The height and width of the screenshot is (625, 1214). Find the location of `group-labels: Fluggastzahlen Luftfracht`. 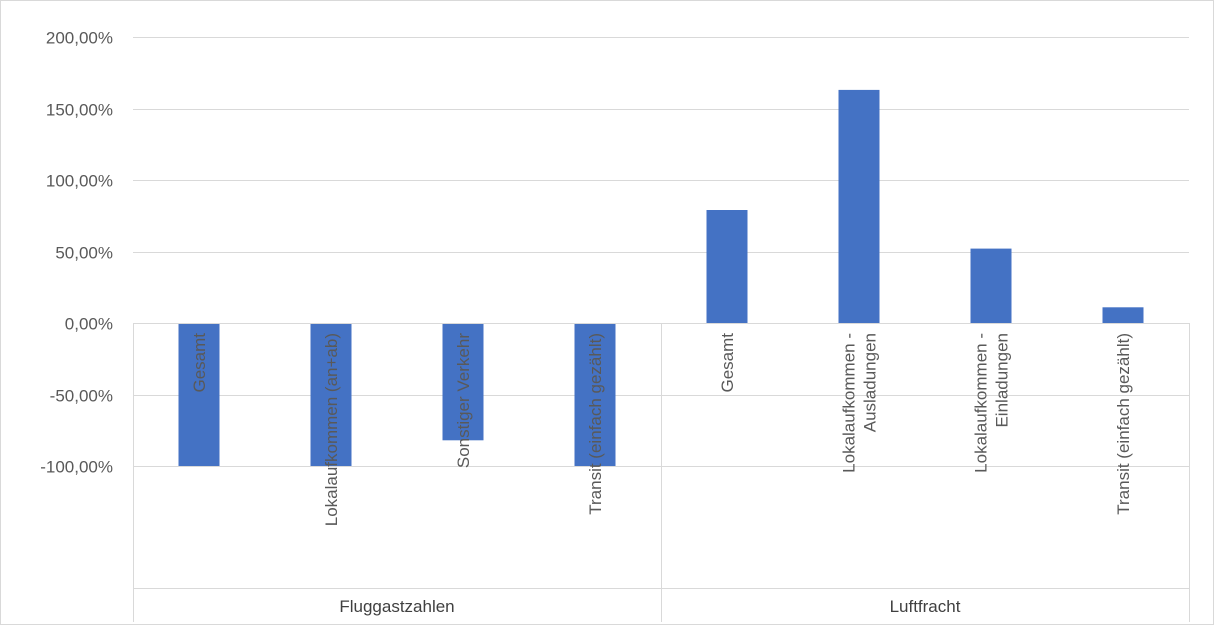

group-labels: Fluggastzahlen Luftfracht is located at coordinates (649, 606).